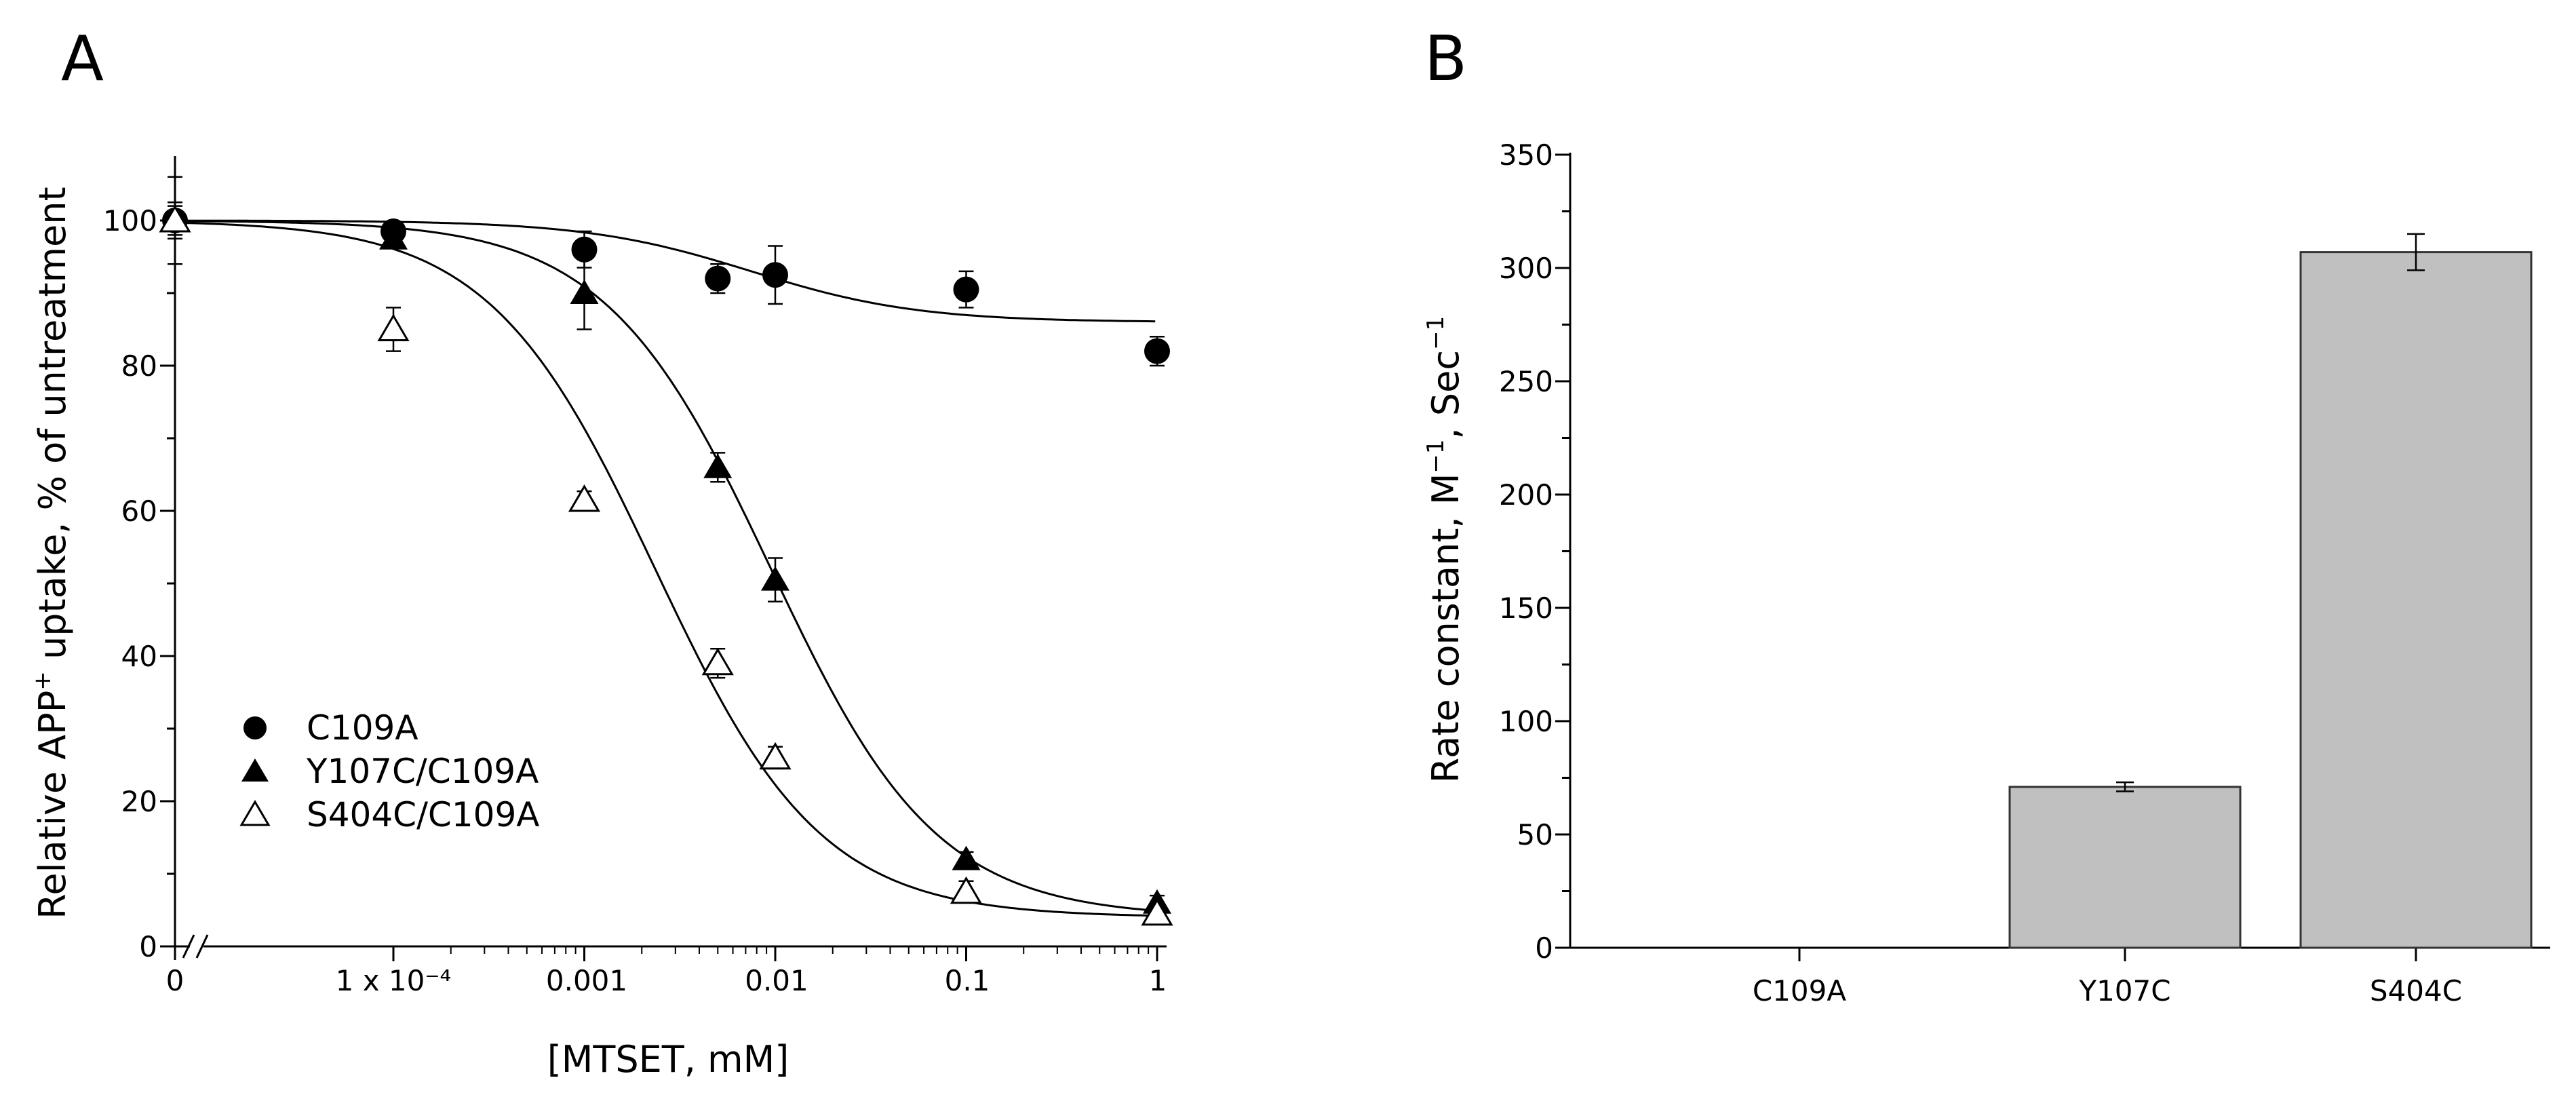 This screenshot has height=1097, width=2576. I want to click on panel-b-ytick-label-300: 300, so click(1526, 268).